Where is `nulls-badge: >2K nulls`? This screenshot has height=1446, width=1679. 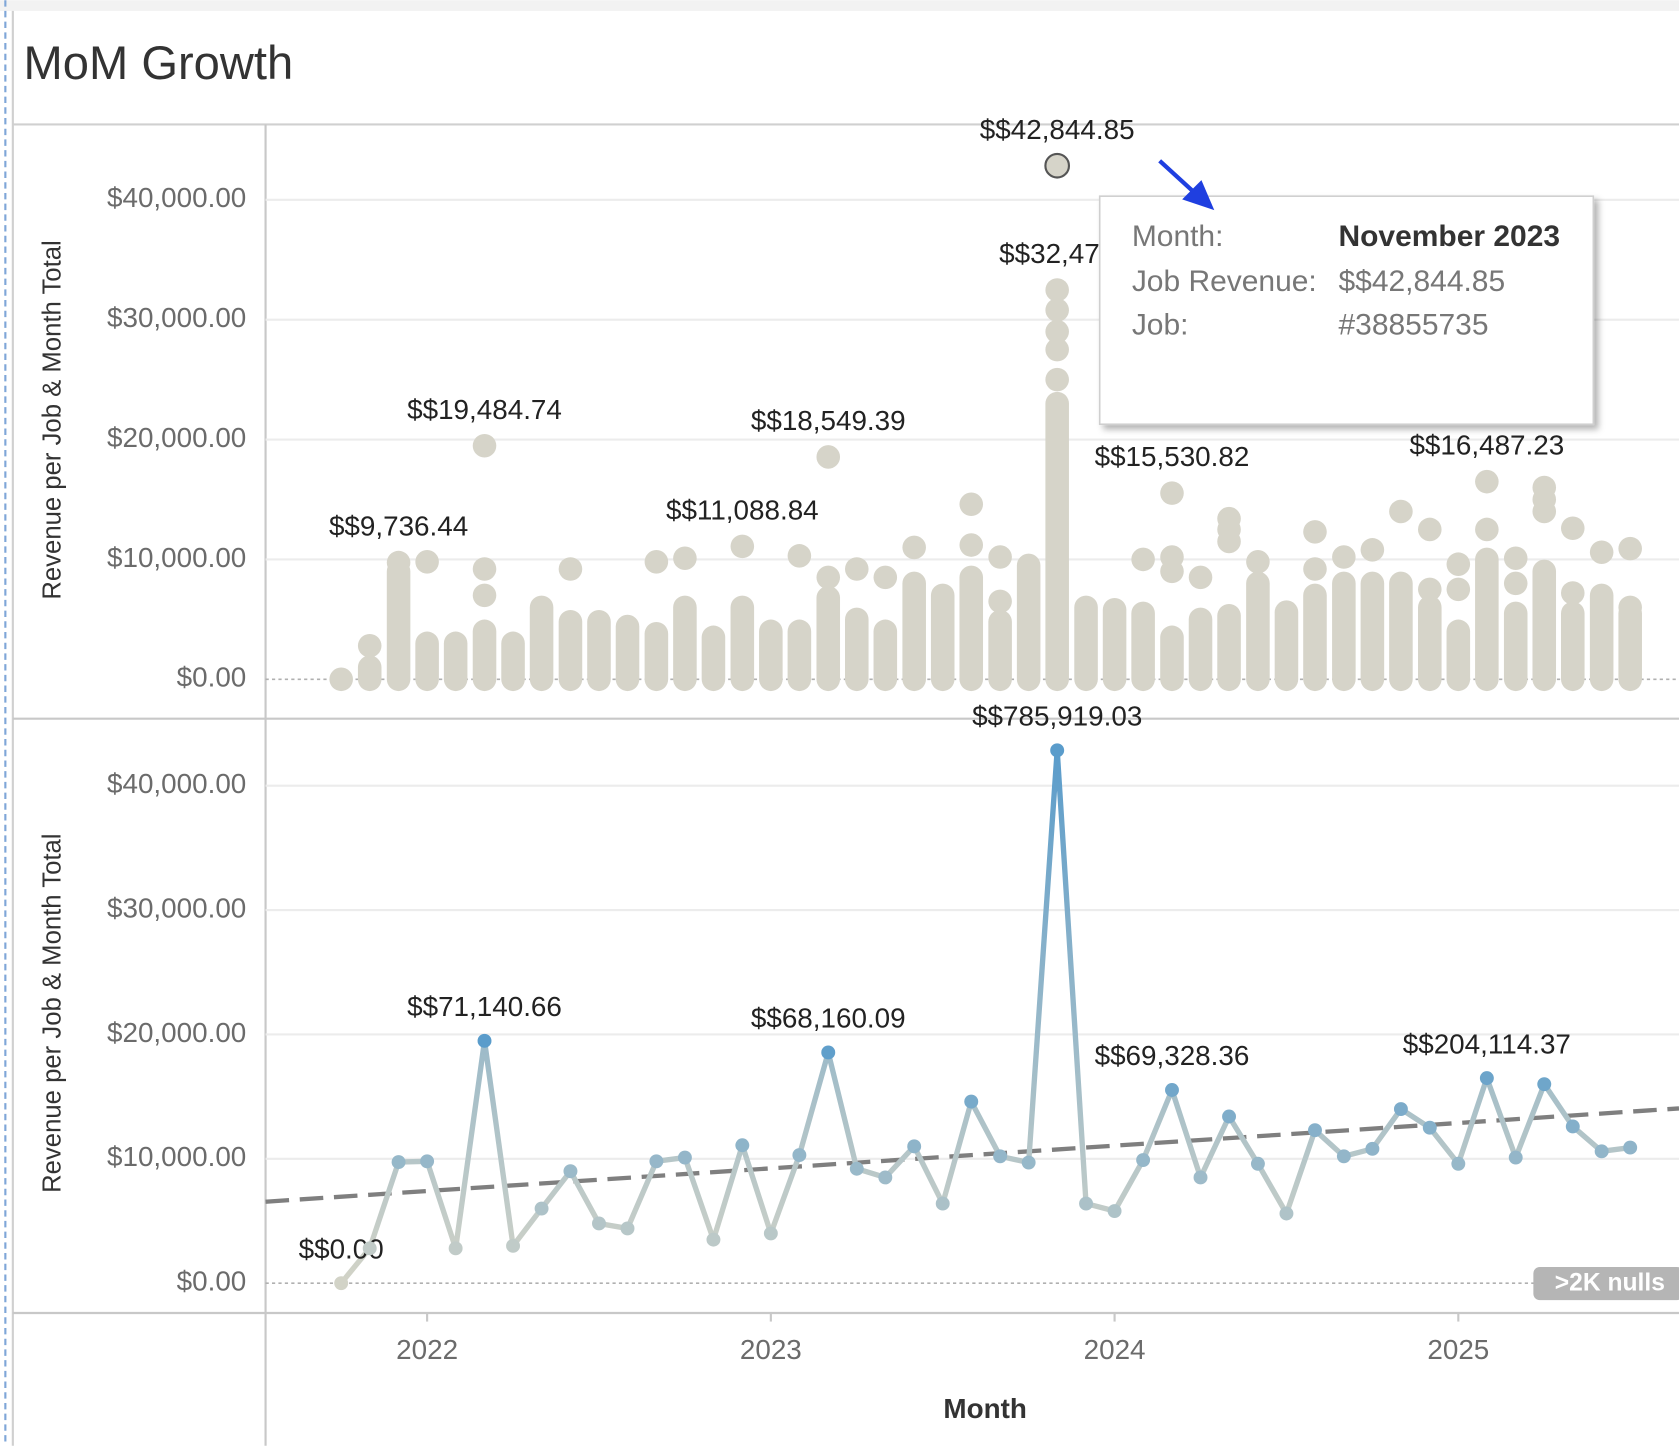
nulls-badge: >2K nulls is located at coordinates (1606, 1283).